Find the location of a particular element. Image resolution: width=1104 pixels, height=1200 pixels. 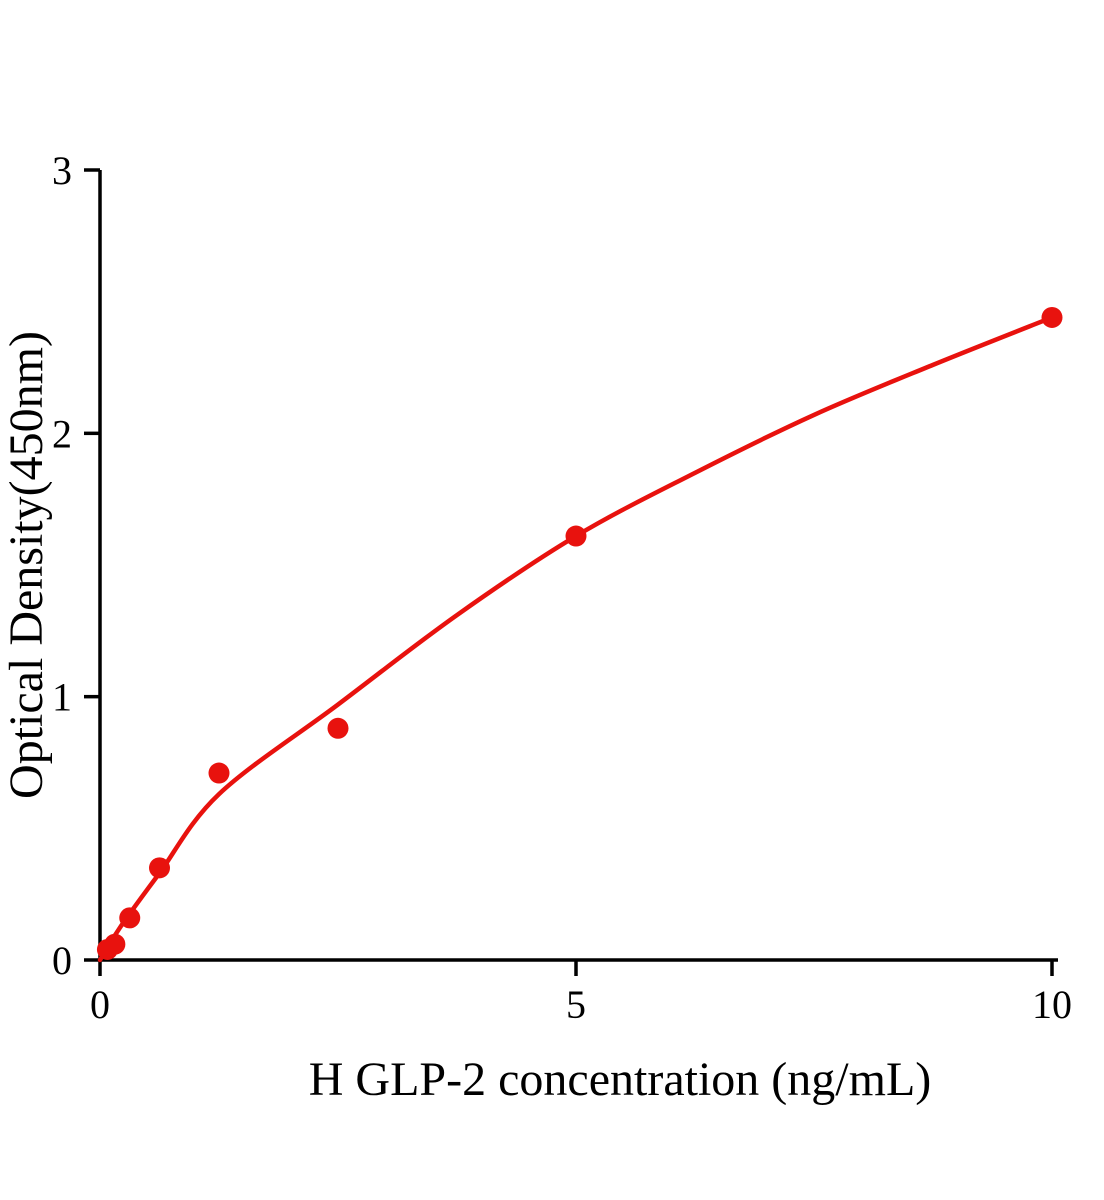

x-tick-label: 5 is located at coordinates (576, 1004).